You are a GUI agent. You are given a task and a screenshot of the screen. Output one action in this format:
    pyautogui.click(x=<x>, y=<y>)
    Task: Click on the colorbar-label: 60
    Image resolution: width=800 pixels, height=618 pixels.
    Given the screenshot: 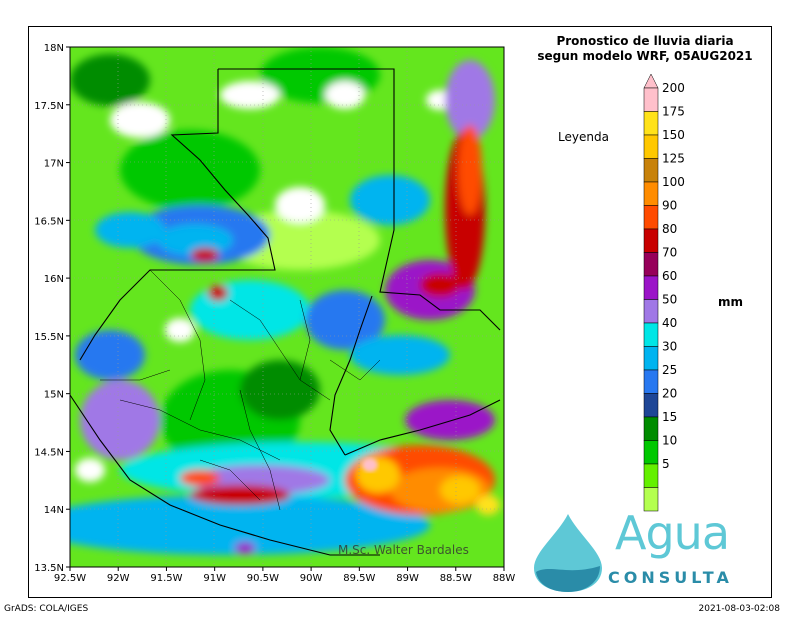 What is the action you would take?
    pyautogui.click(x=669, y=276)
    